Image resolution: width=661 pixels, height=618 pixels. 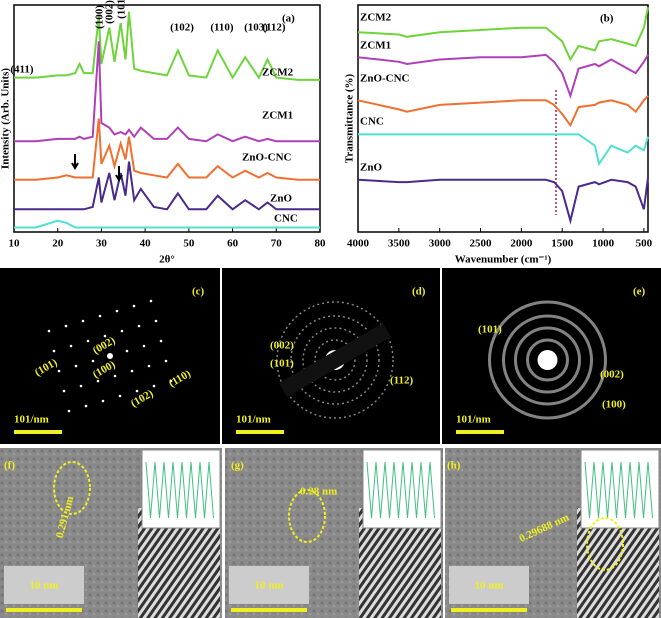 What do you see at coordinates (100, 17) in the screenshot?
I see `peak-label: (100)` at bounding box center [100, 17].